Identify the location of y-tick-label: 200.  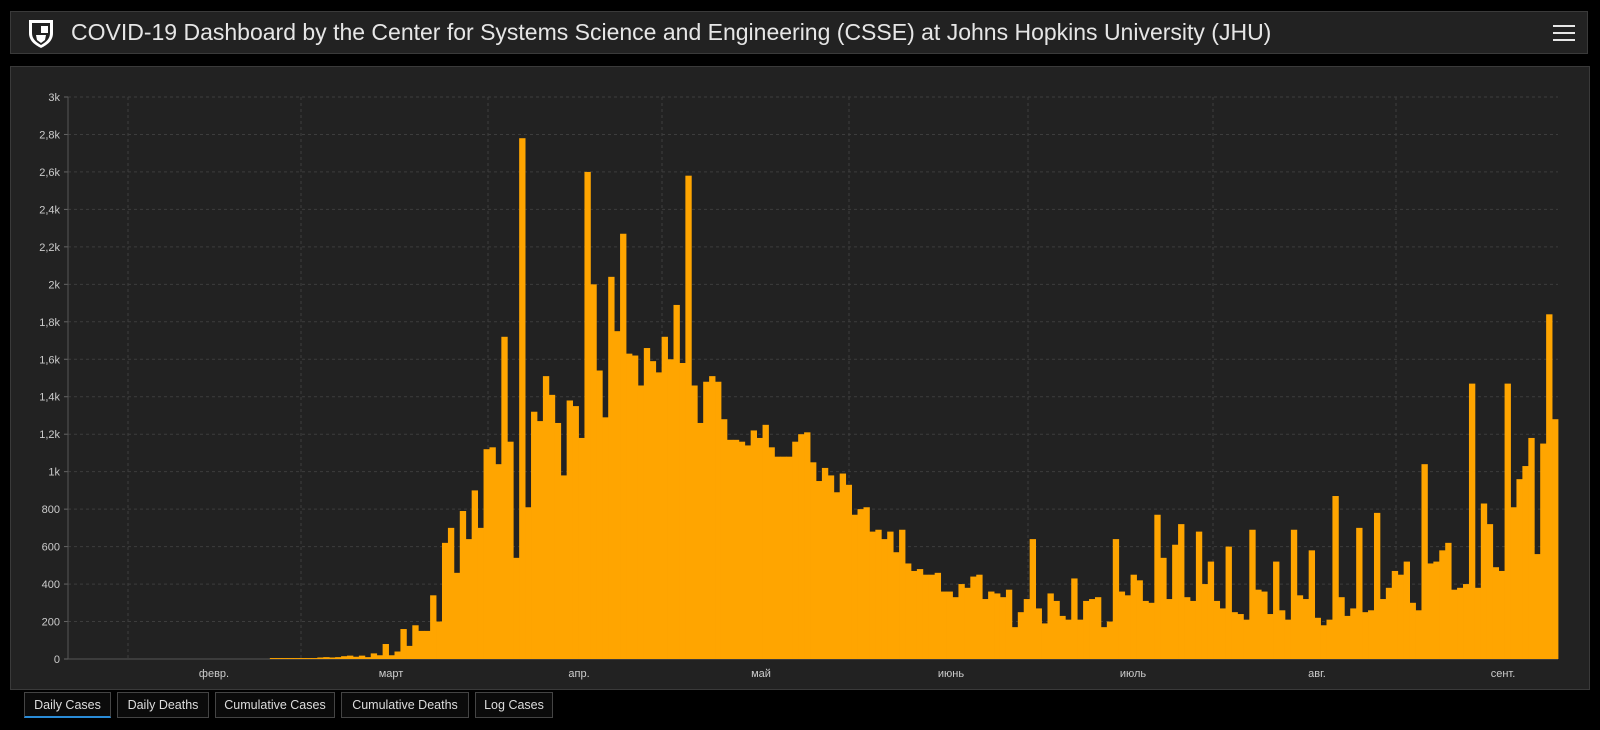
(51, 623).